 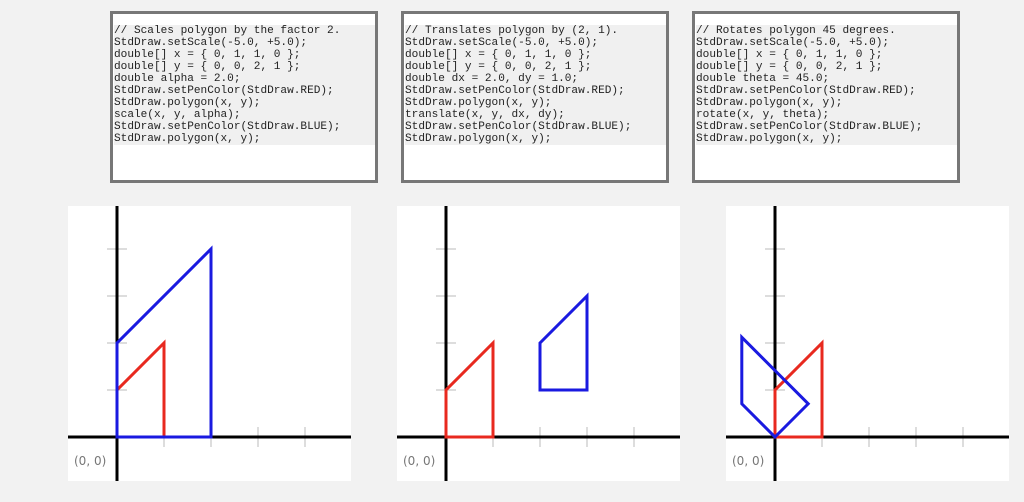 What do you see at coordinates (535, 31) in the screenshot?
I see `code-line: // Translates polygon by (2, 1).` at bounding box center [535, 31].